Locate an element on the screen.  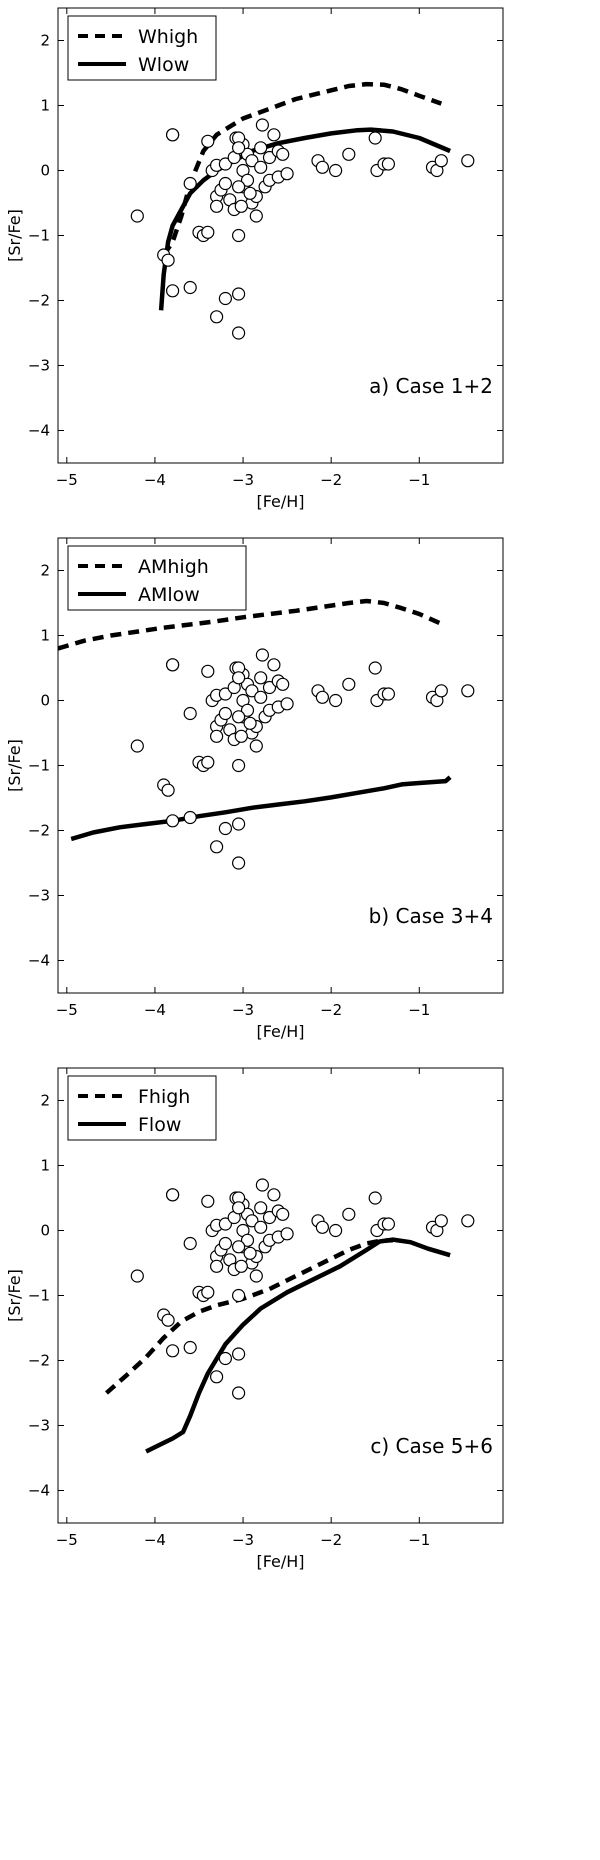
legend-label-low: Wlow is located at coordinates (163, 65).